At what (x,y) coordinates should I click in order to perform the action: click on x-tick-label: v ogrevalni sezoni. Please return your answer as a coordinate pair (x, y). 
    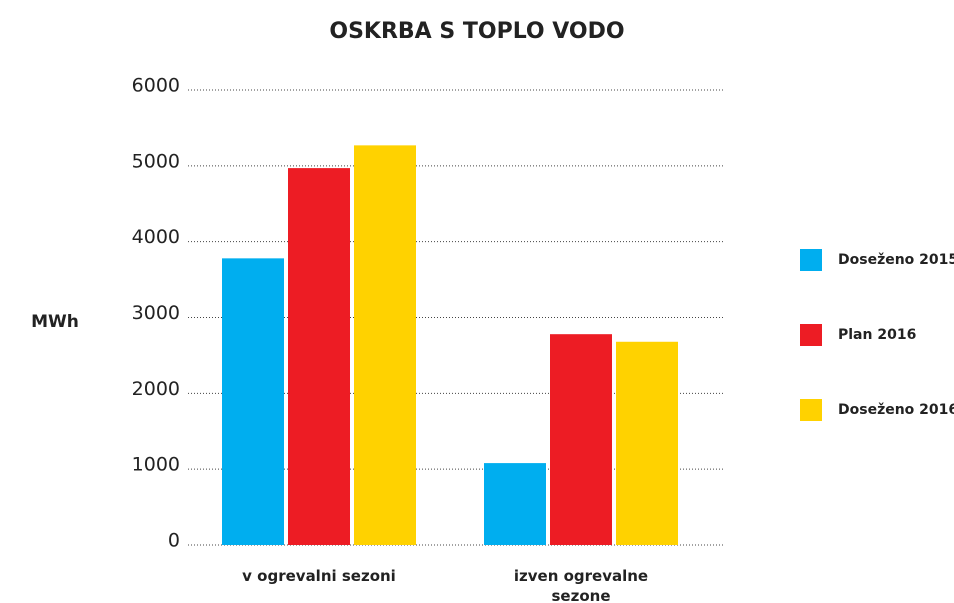
    Looking at the image, I should click on (319, 576).